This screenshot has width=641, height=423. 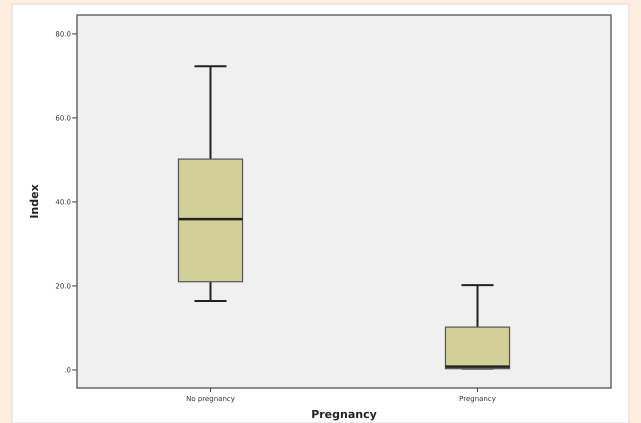 I want to click on x-axis-title: Pregnancy, so click(x=344, y=414).